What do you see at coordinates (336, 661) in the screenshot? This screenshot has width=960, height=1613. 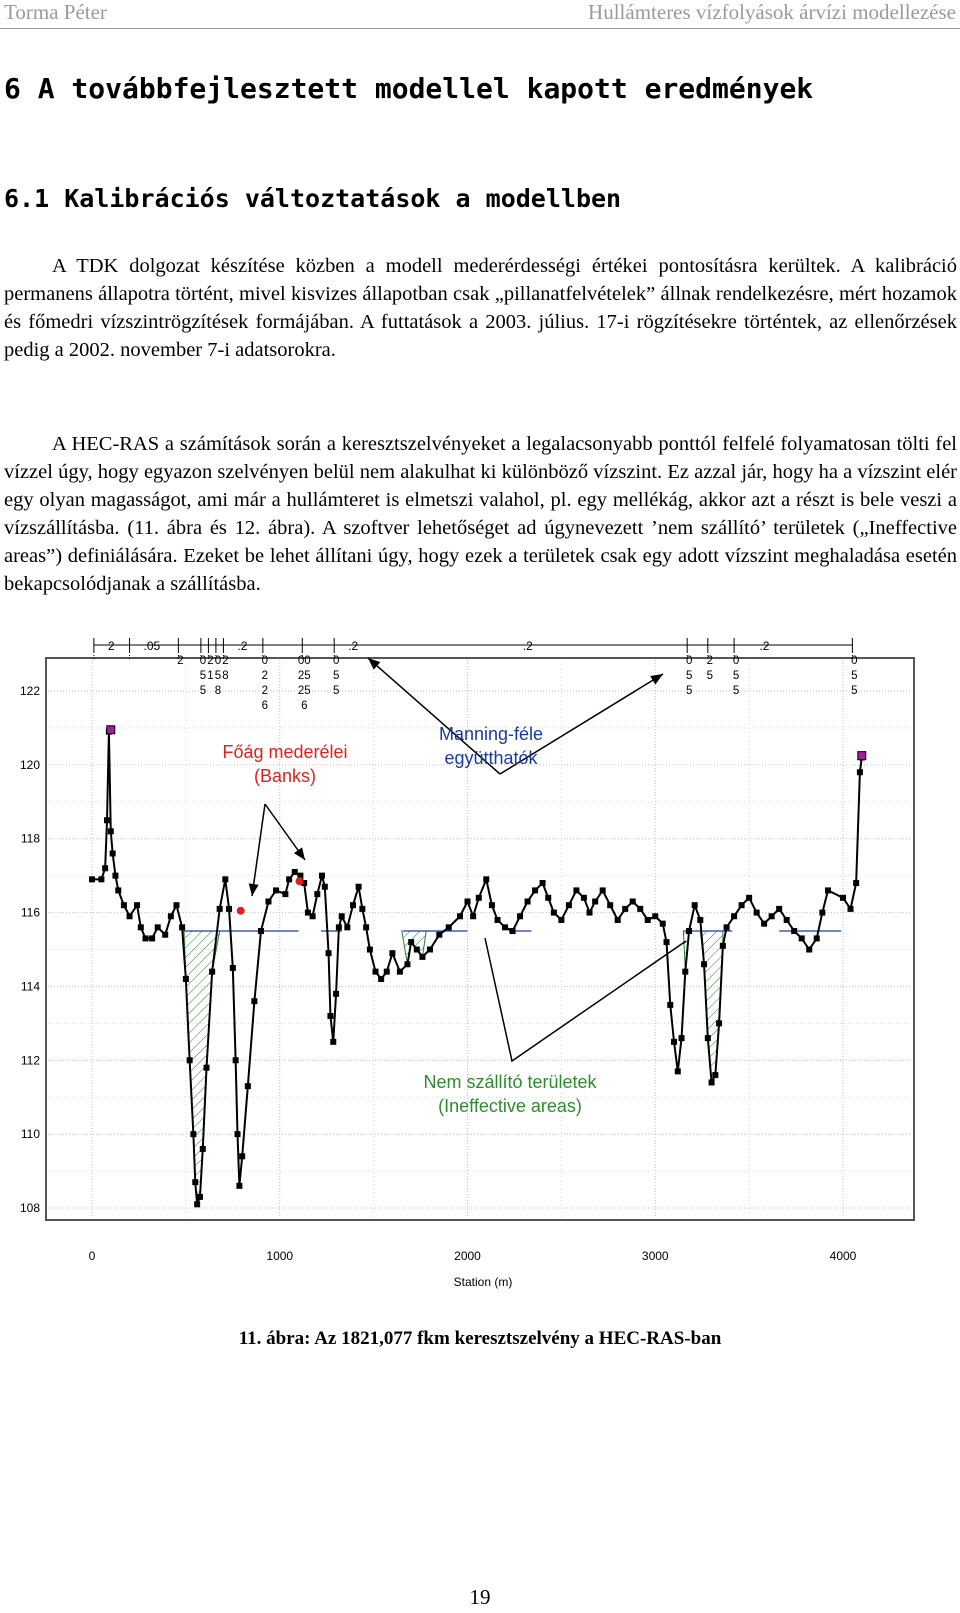 I see `manning-digit-8-1: 0` at bounding box center [336, 661].